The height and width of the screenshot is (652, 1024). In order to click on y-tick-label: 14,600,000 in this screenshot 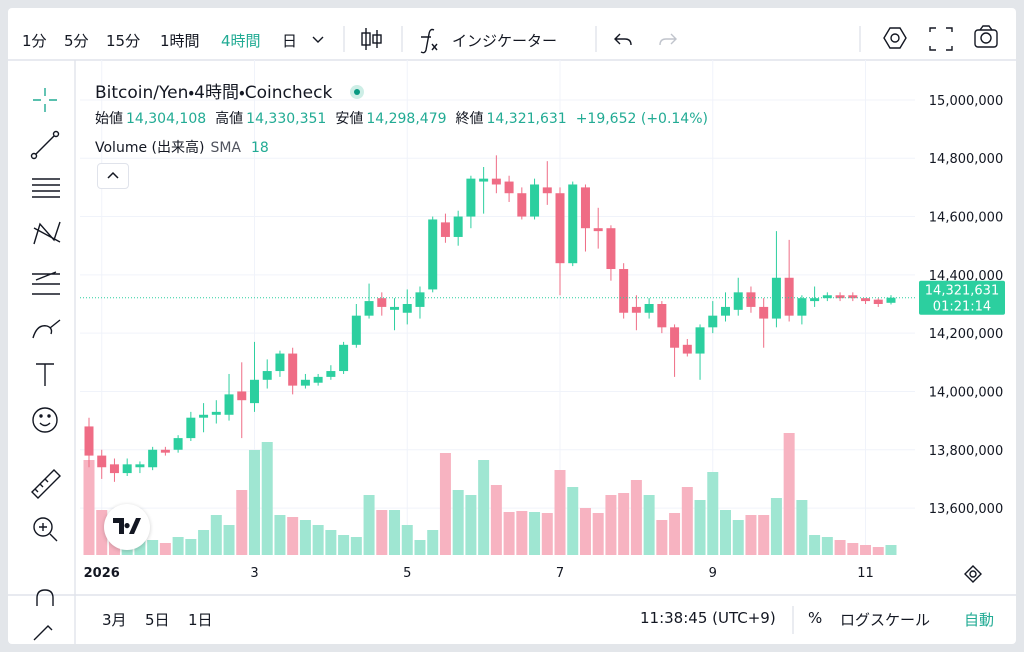, I will do `click(966, 218)`.